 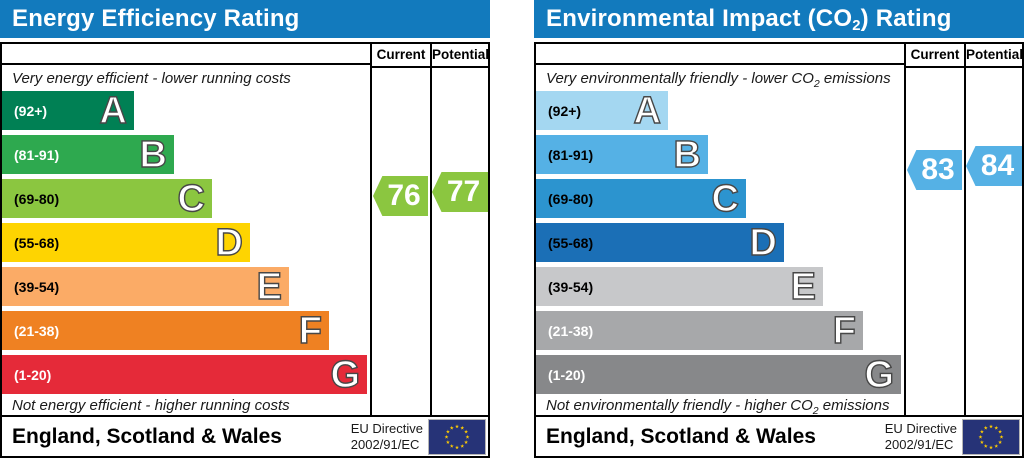 I want to click on current-rating-value: 83, so click(x=938, y=169).